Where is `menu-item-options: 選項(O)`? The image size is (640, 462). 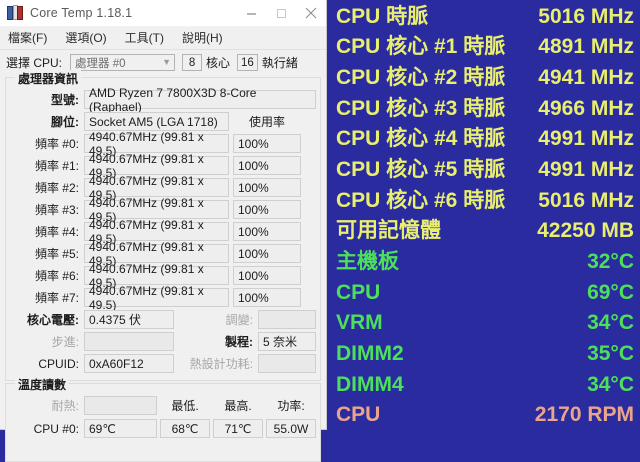
menu-item-options: 選項(O) is located at coordinates (86, 38).